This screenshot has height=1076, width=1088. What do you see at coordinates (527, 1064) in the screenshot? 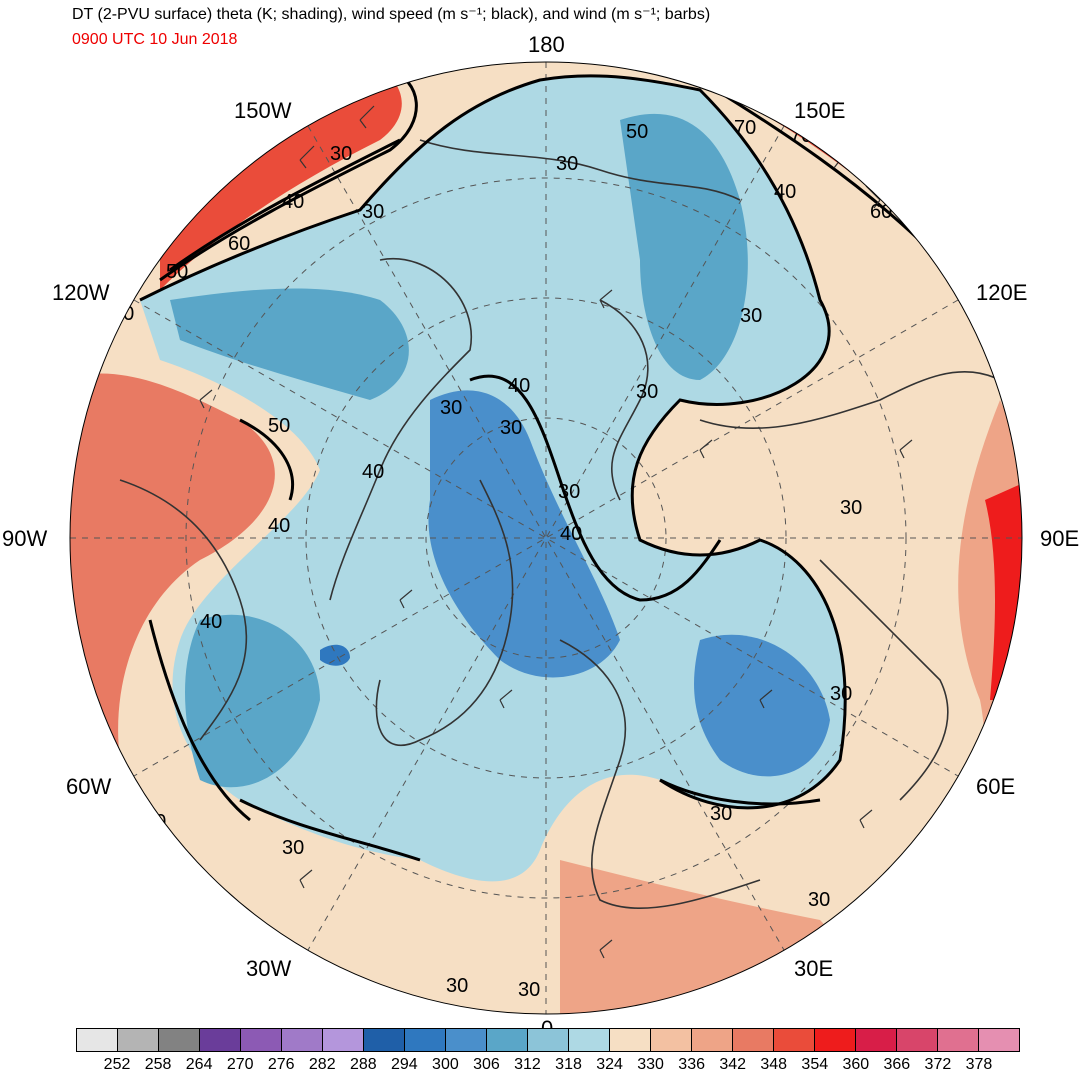
I see `colorbar-tick-label: 312` at bounding box center [527, 1064].